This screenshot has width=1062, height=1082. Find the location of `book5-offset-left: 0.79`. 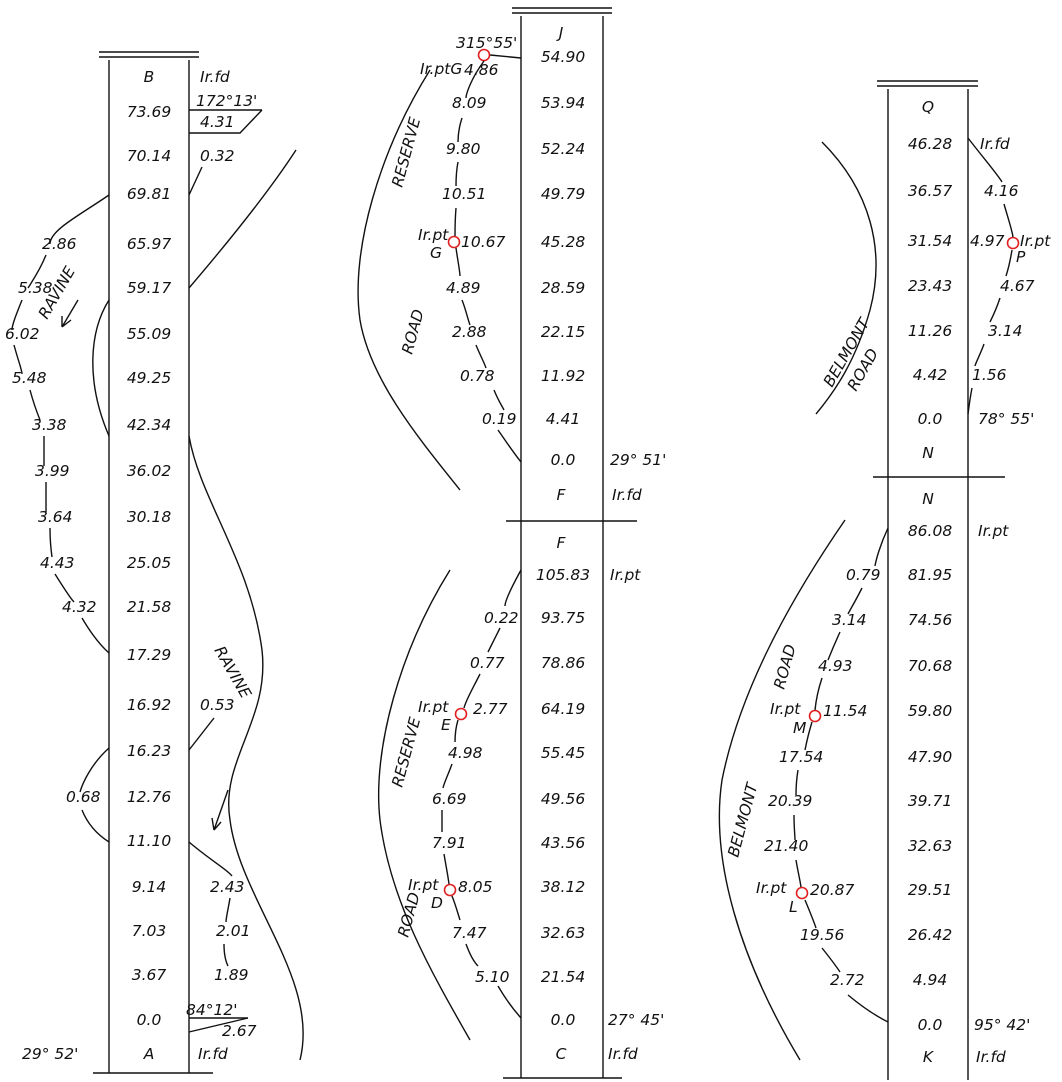

book5-offset-left: 0.79 is located at coordinates (863, 575).